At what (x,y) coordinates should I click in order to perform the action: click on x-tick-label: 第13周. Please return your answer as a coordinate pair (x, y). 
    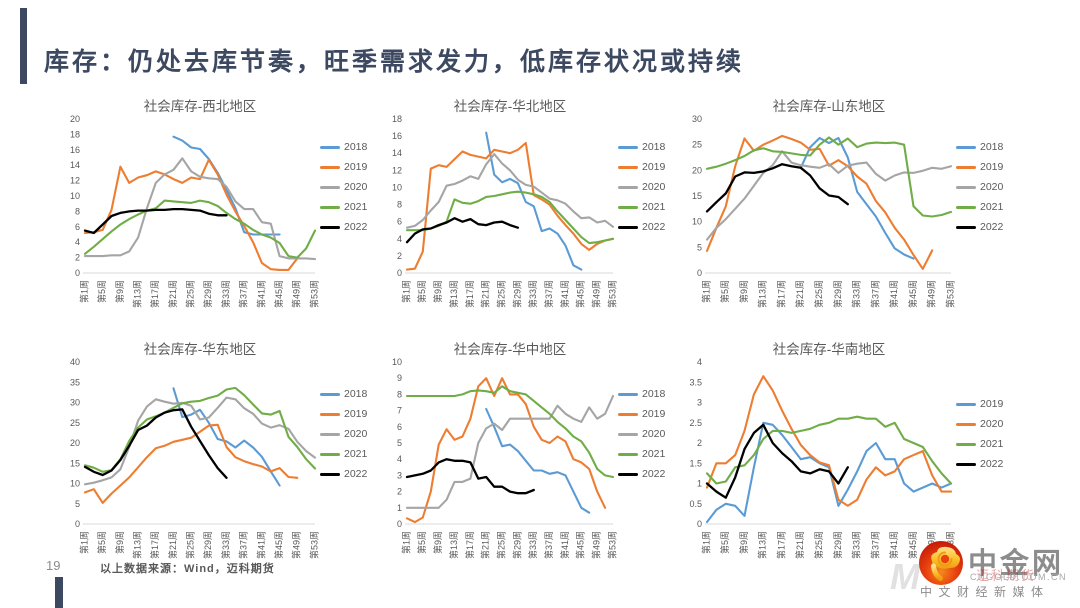
    Looking at the image, I should click on (136, 294).